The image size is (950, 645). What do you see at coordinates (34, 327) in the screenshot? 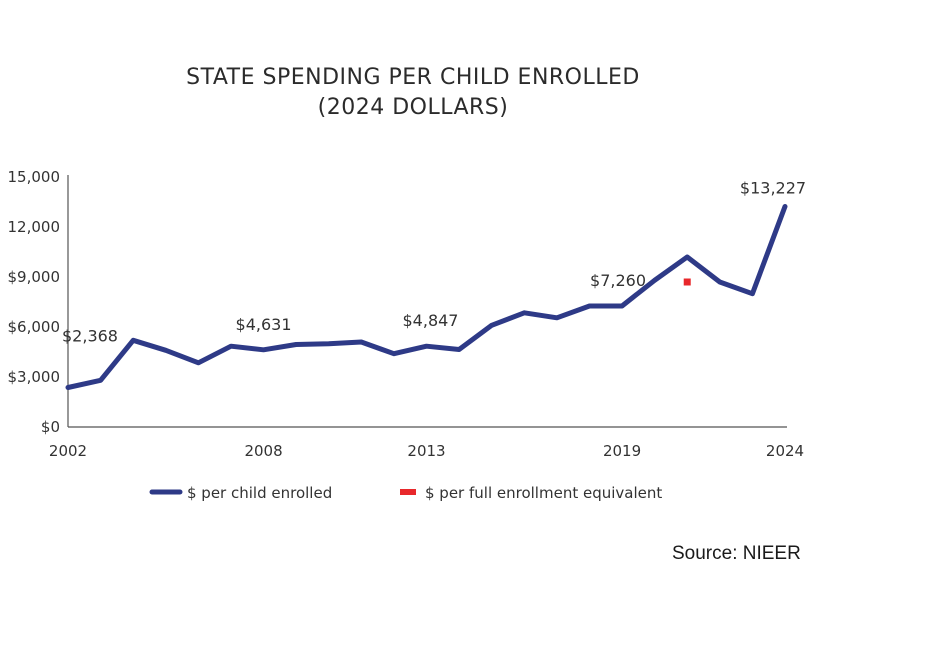
I see `y-tick-label: $6,000` at bounding box center [34, 327].